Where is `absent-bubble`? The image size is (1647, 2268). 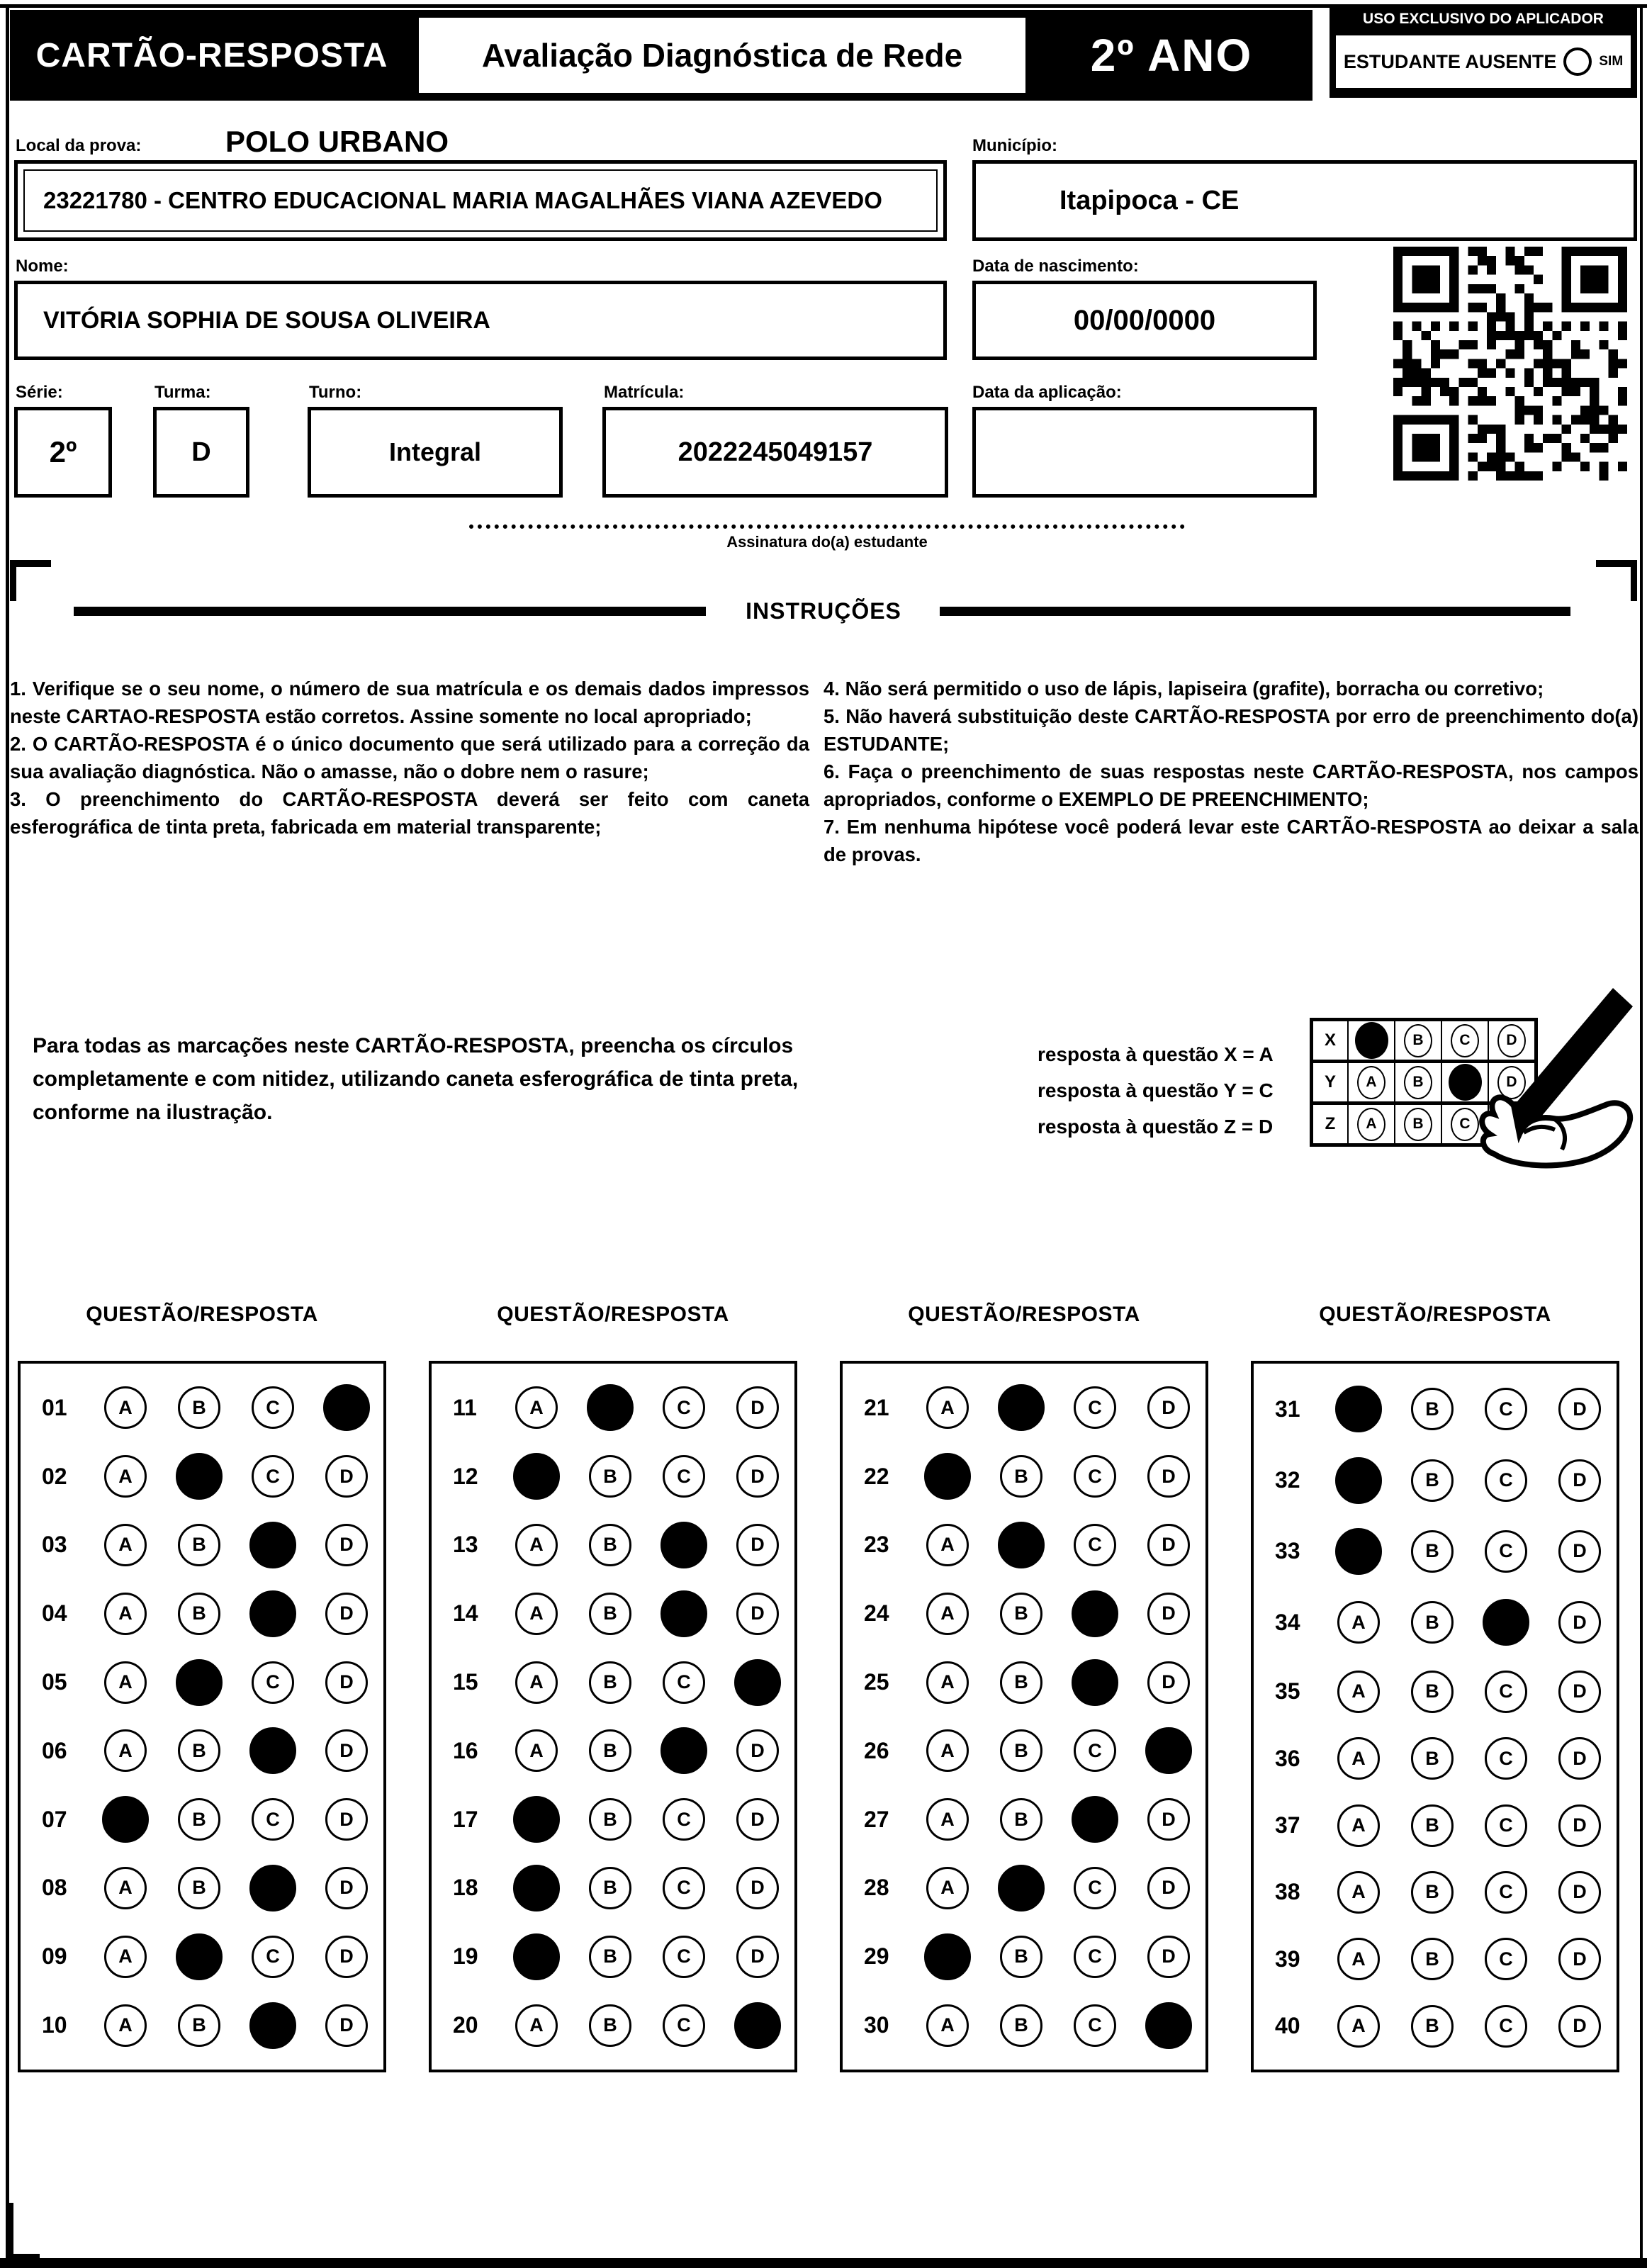
absent-bubble is located at coordinates (1577, 61).